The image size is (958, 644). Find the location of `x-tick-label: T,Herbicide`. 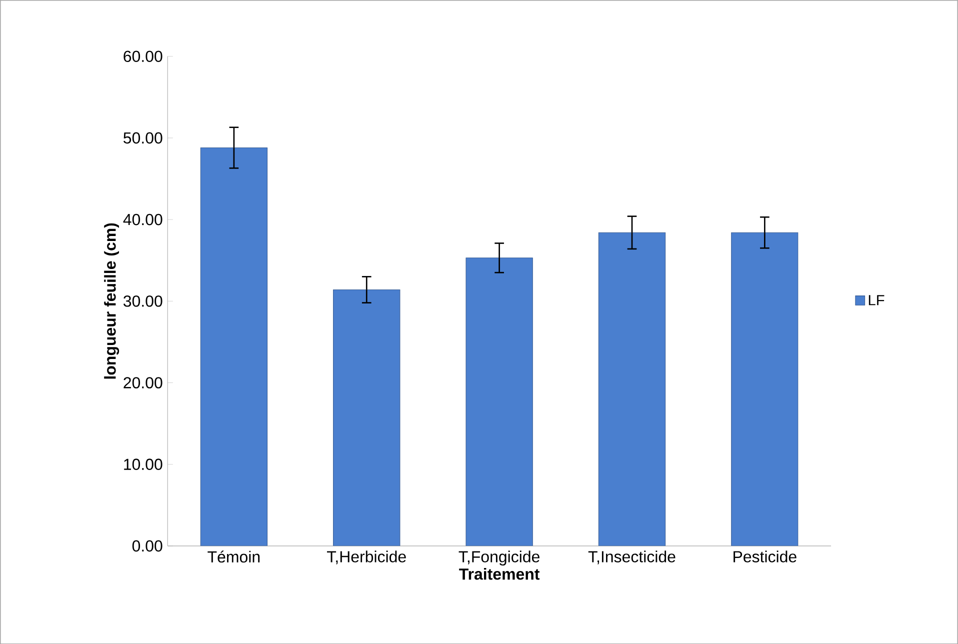

x-tick-label: T,Herbicide is located at coordinates (366, 557).